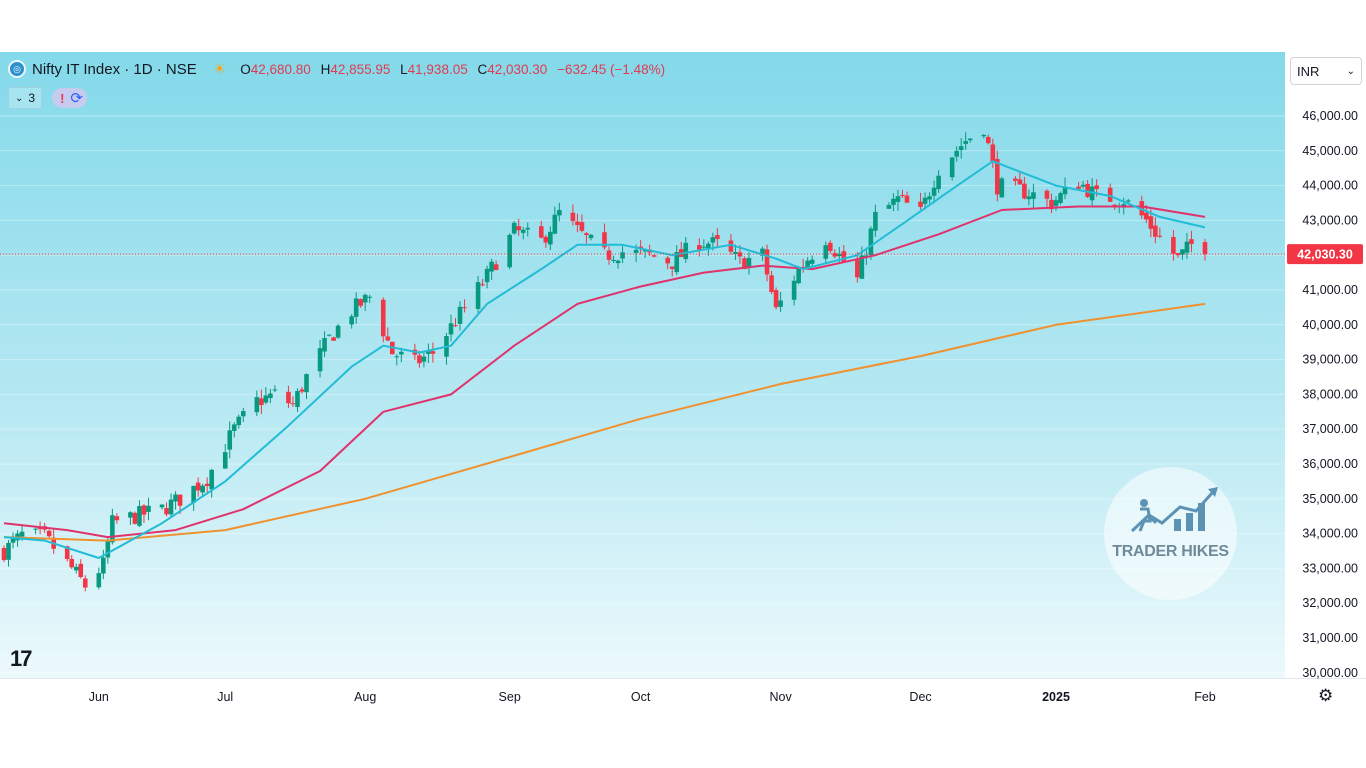 Image resolution: width=1366 pixels, height=768 pixels. What do you see at coordinates (1308, 71) in the screenshot?
I see `currency-value: INR` at bounding box center [1308, 71].